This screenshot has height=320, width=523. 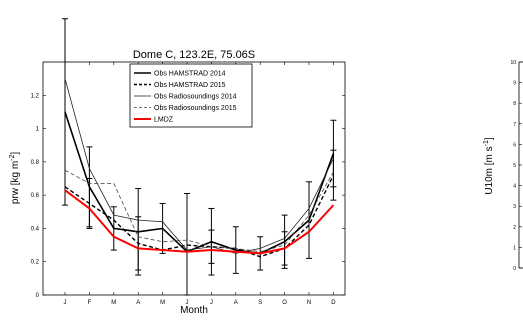 What do you see at coordinates (514, 145) in the screenshot?
I see `right-y-tick-label: 6` at bounding box center [514, 145].